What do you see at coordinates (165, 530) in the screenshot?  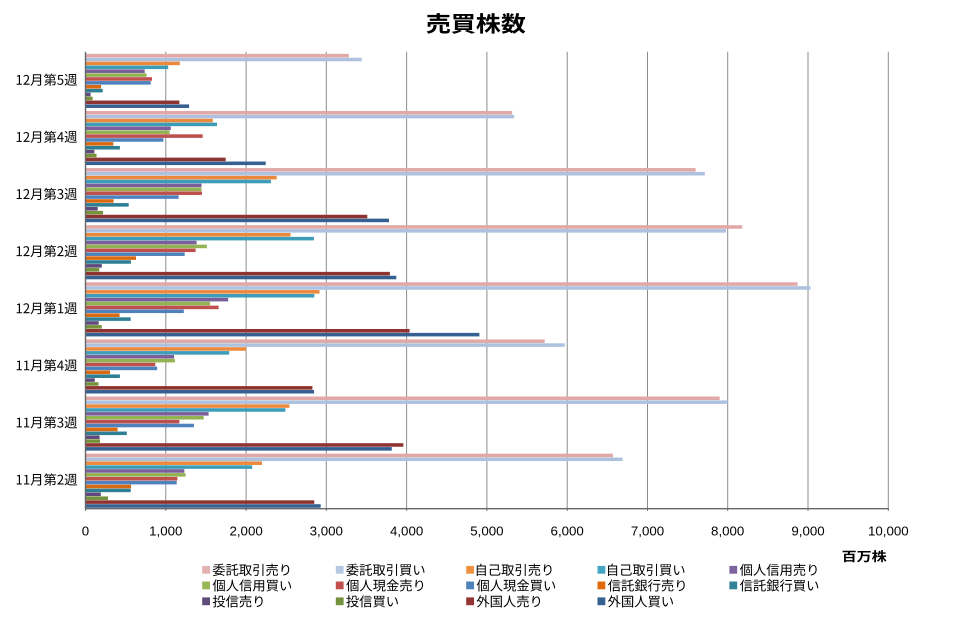 I see `svg-text: 1,000` at bounding box center [165, 530].